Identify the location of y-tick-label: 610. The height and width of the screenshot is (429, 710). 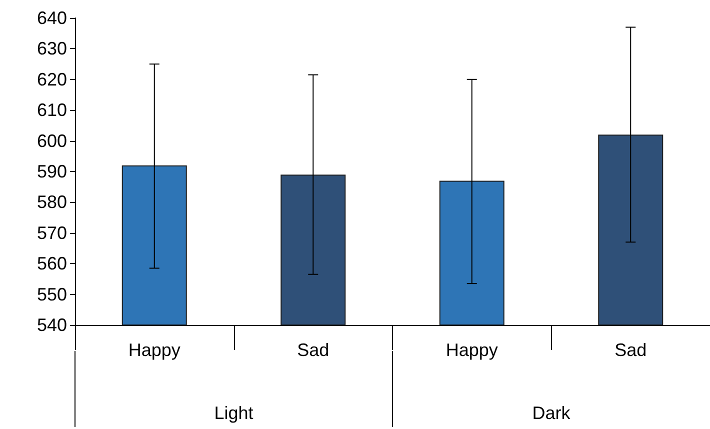
(51, 110).